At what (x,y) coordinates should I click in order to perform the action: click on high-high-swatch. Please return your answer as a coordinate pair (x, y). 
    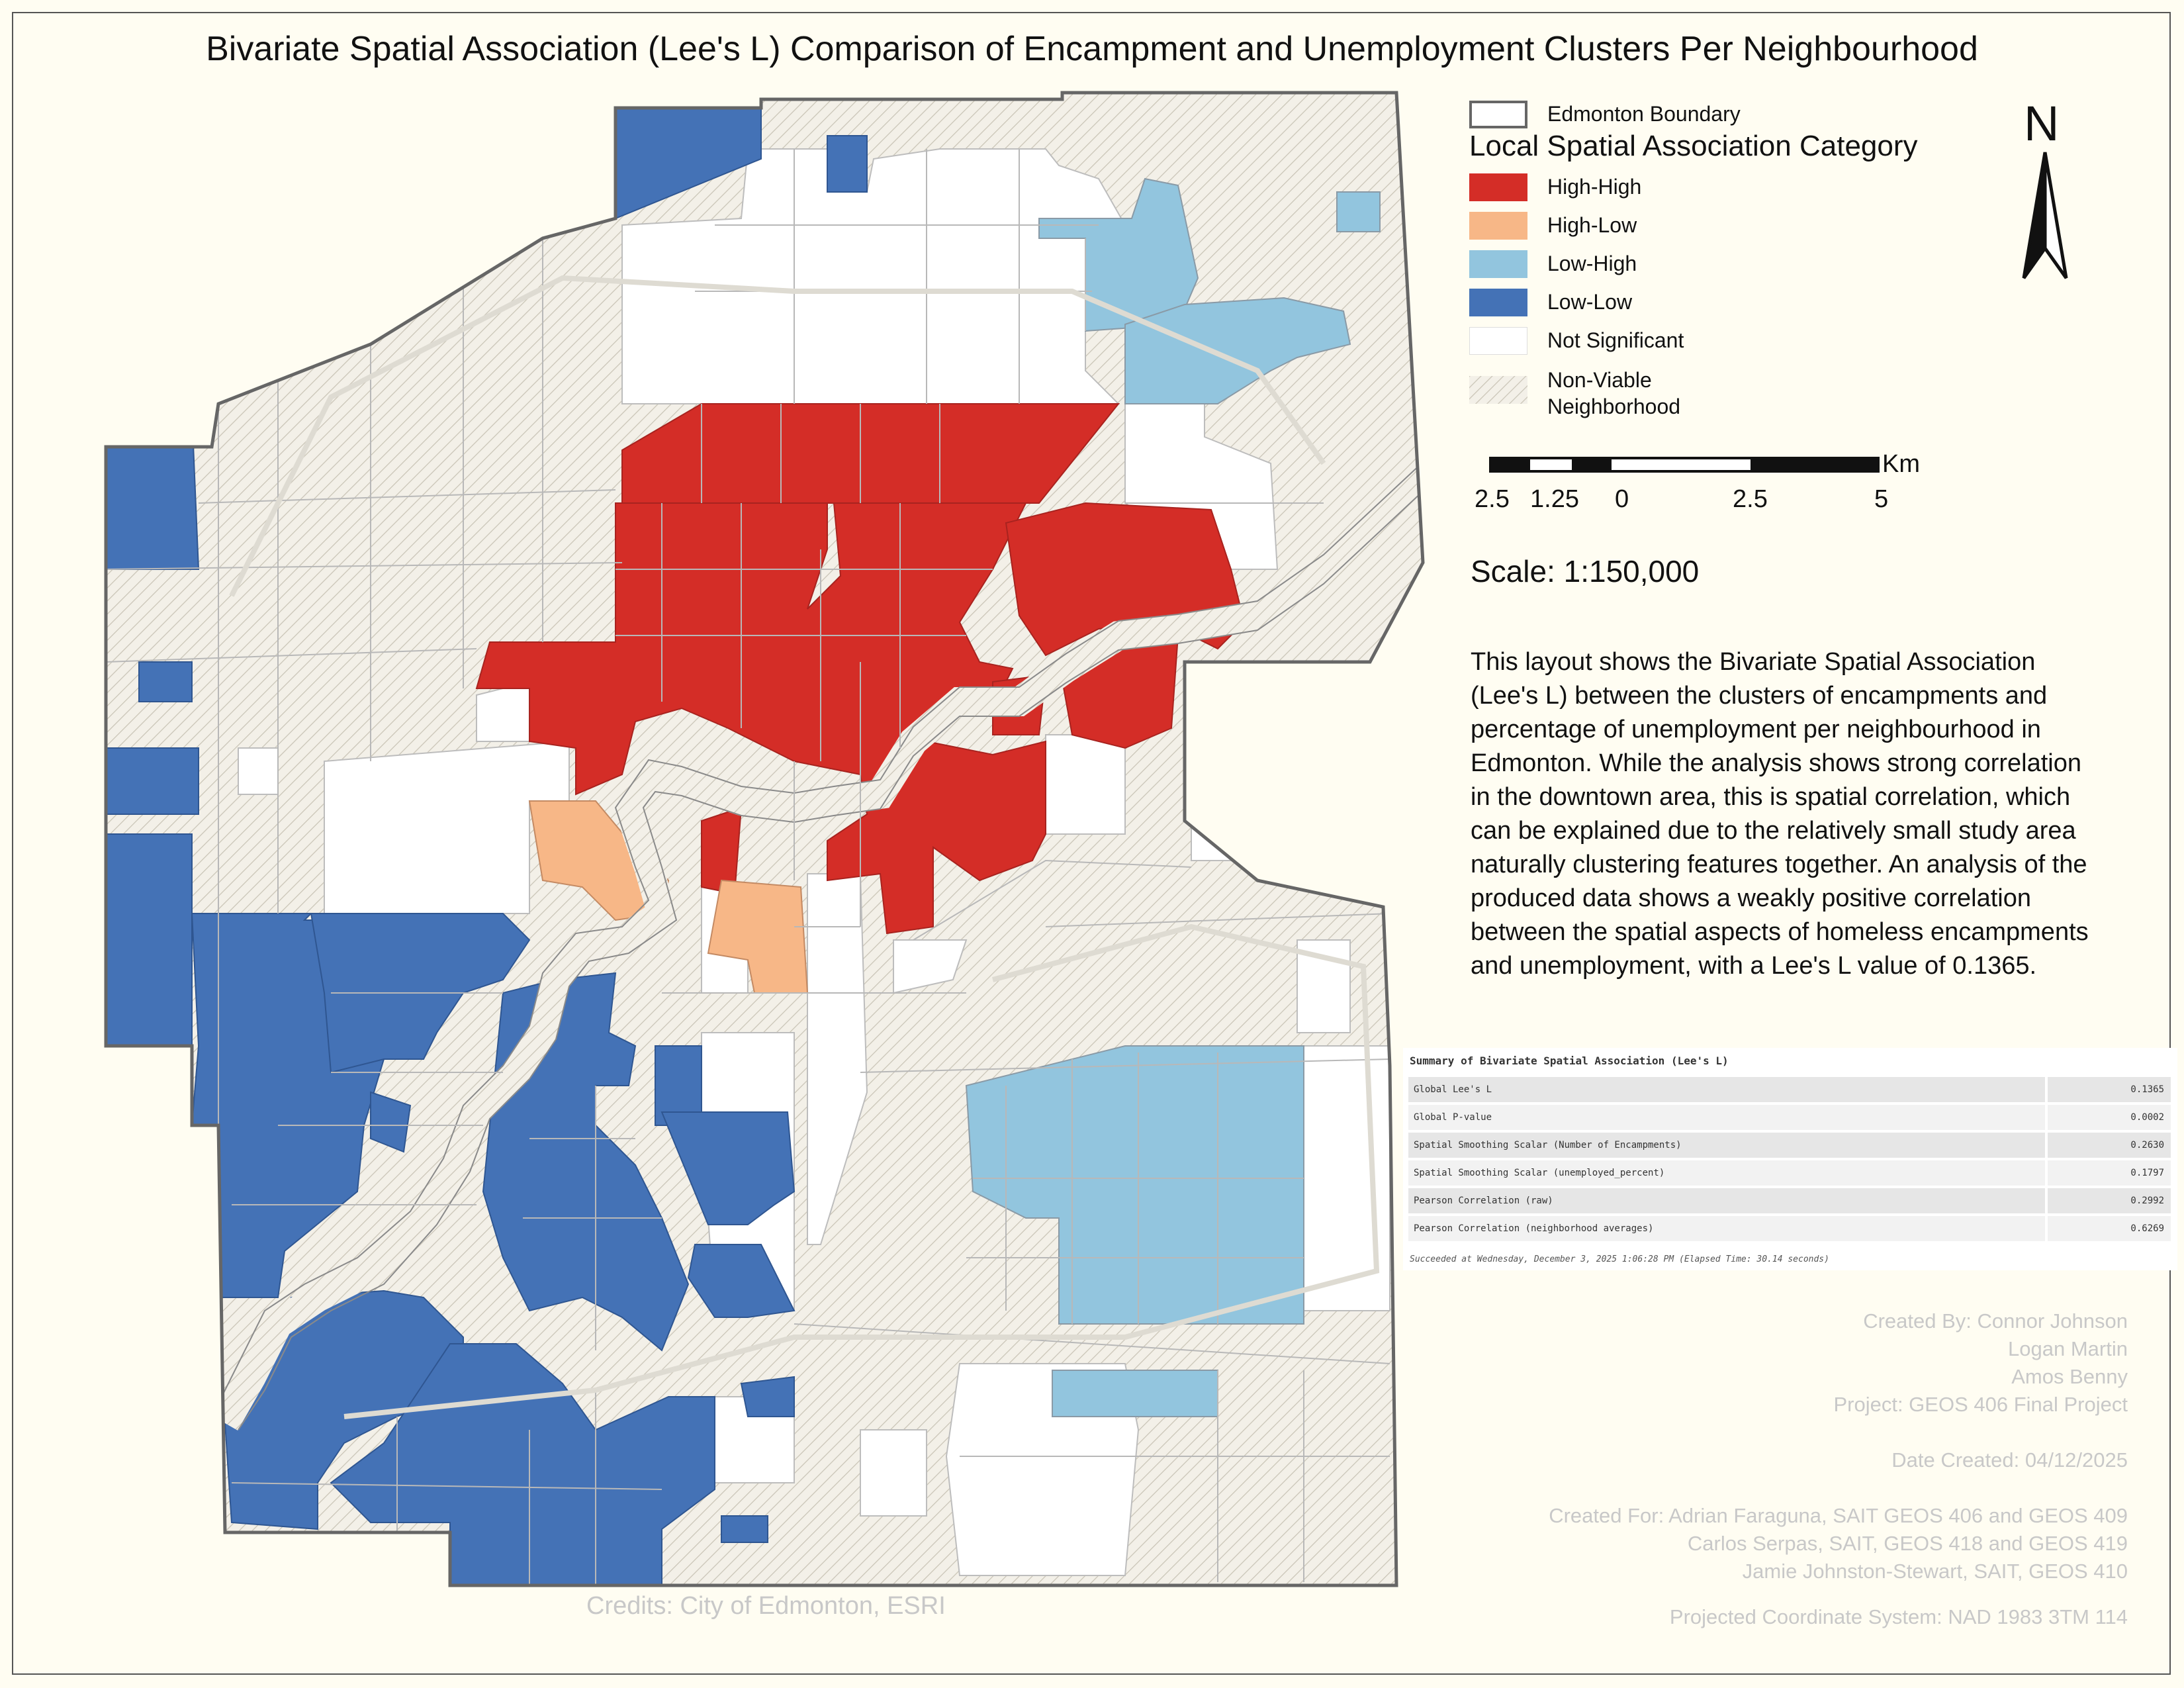
    Looking at the image, I should click on (1498, 187).